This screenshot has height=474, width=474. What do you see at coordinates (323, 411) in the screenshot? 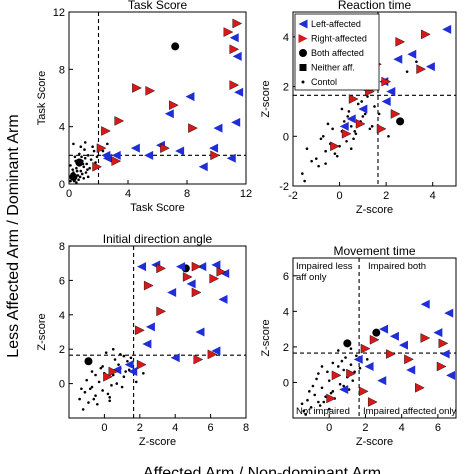
I see `quadrant-label-bottom-left: Not impaired` at bounding box center [323, 411].